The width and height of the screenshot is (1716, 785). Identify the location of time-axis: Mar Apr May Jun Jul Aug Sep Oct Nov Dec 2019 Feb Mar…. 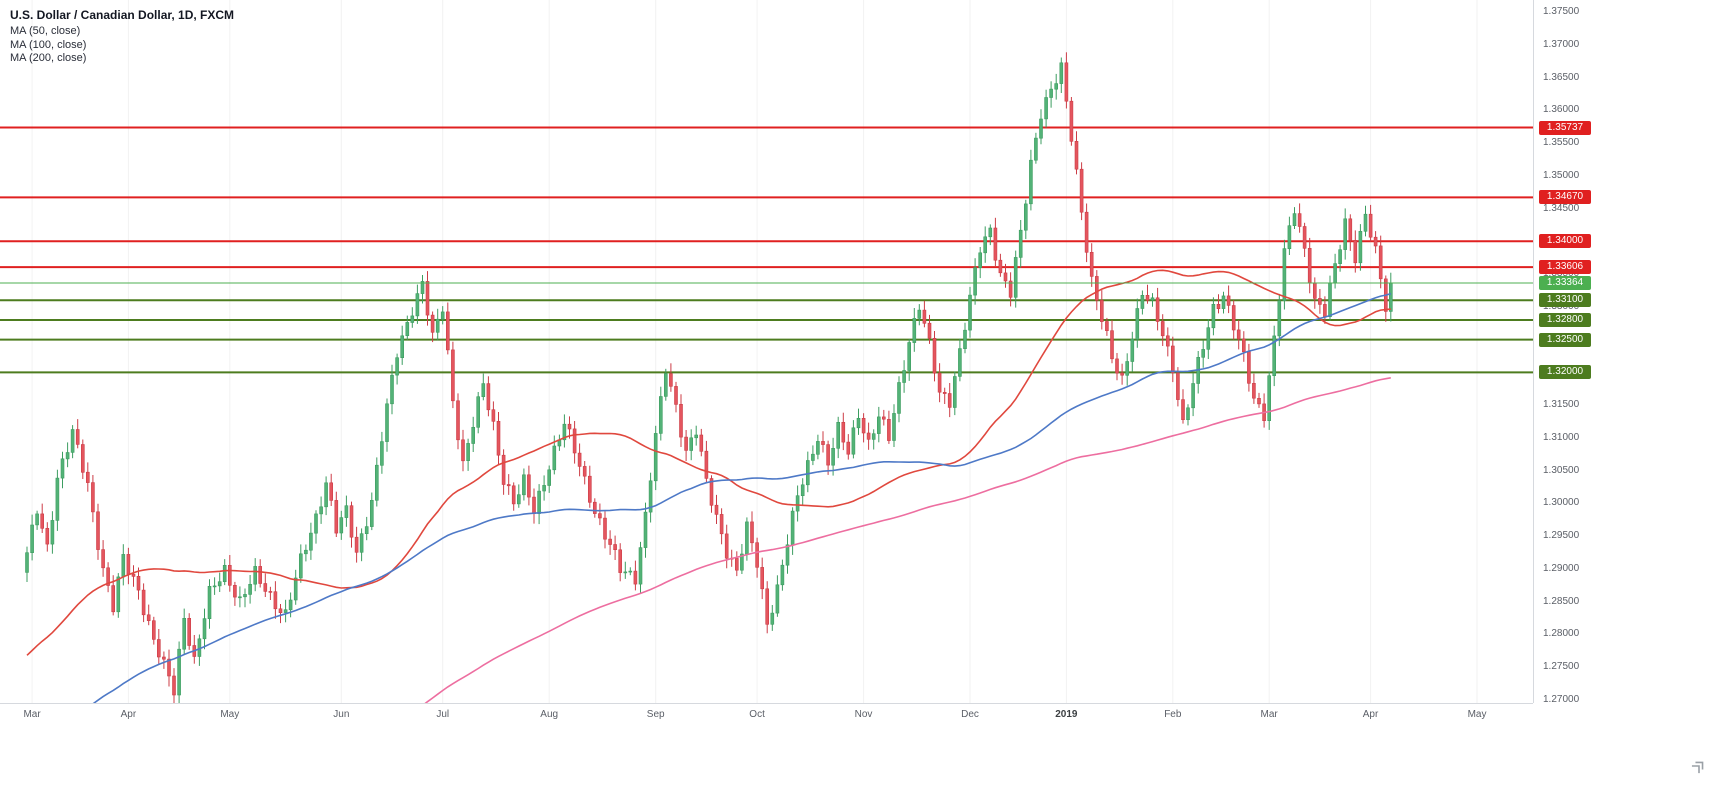
(766, 744).